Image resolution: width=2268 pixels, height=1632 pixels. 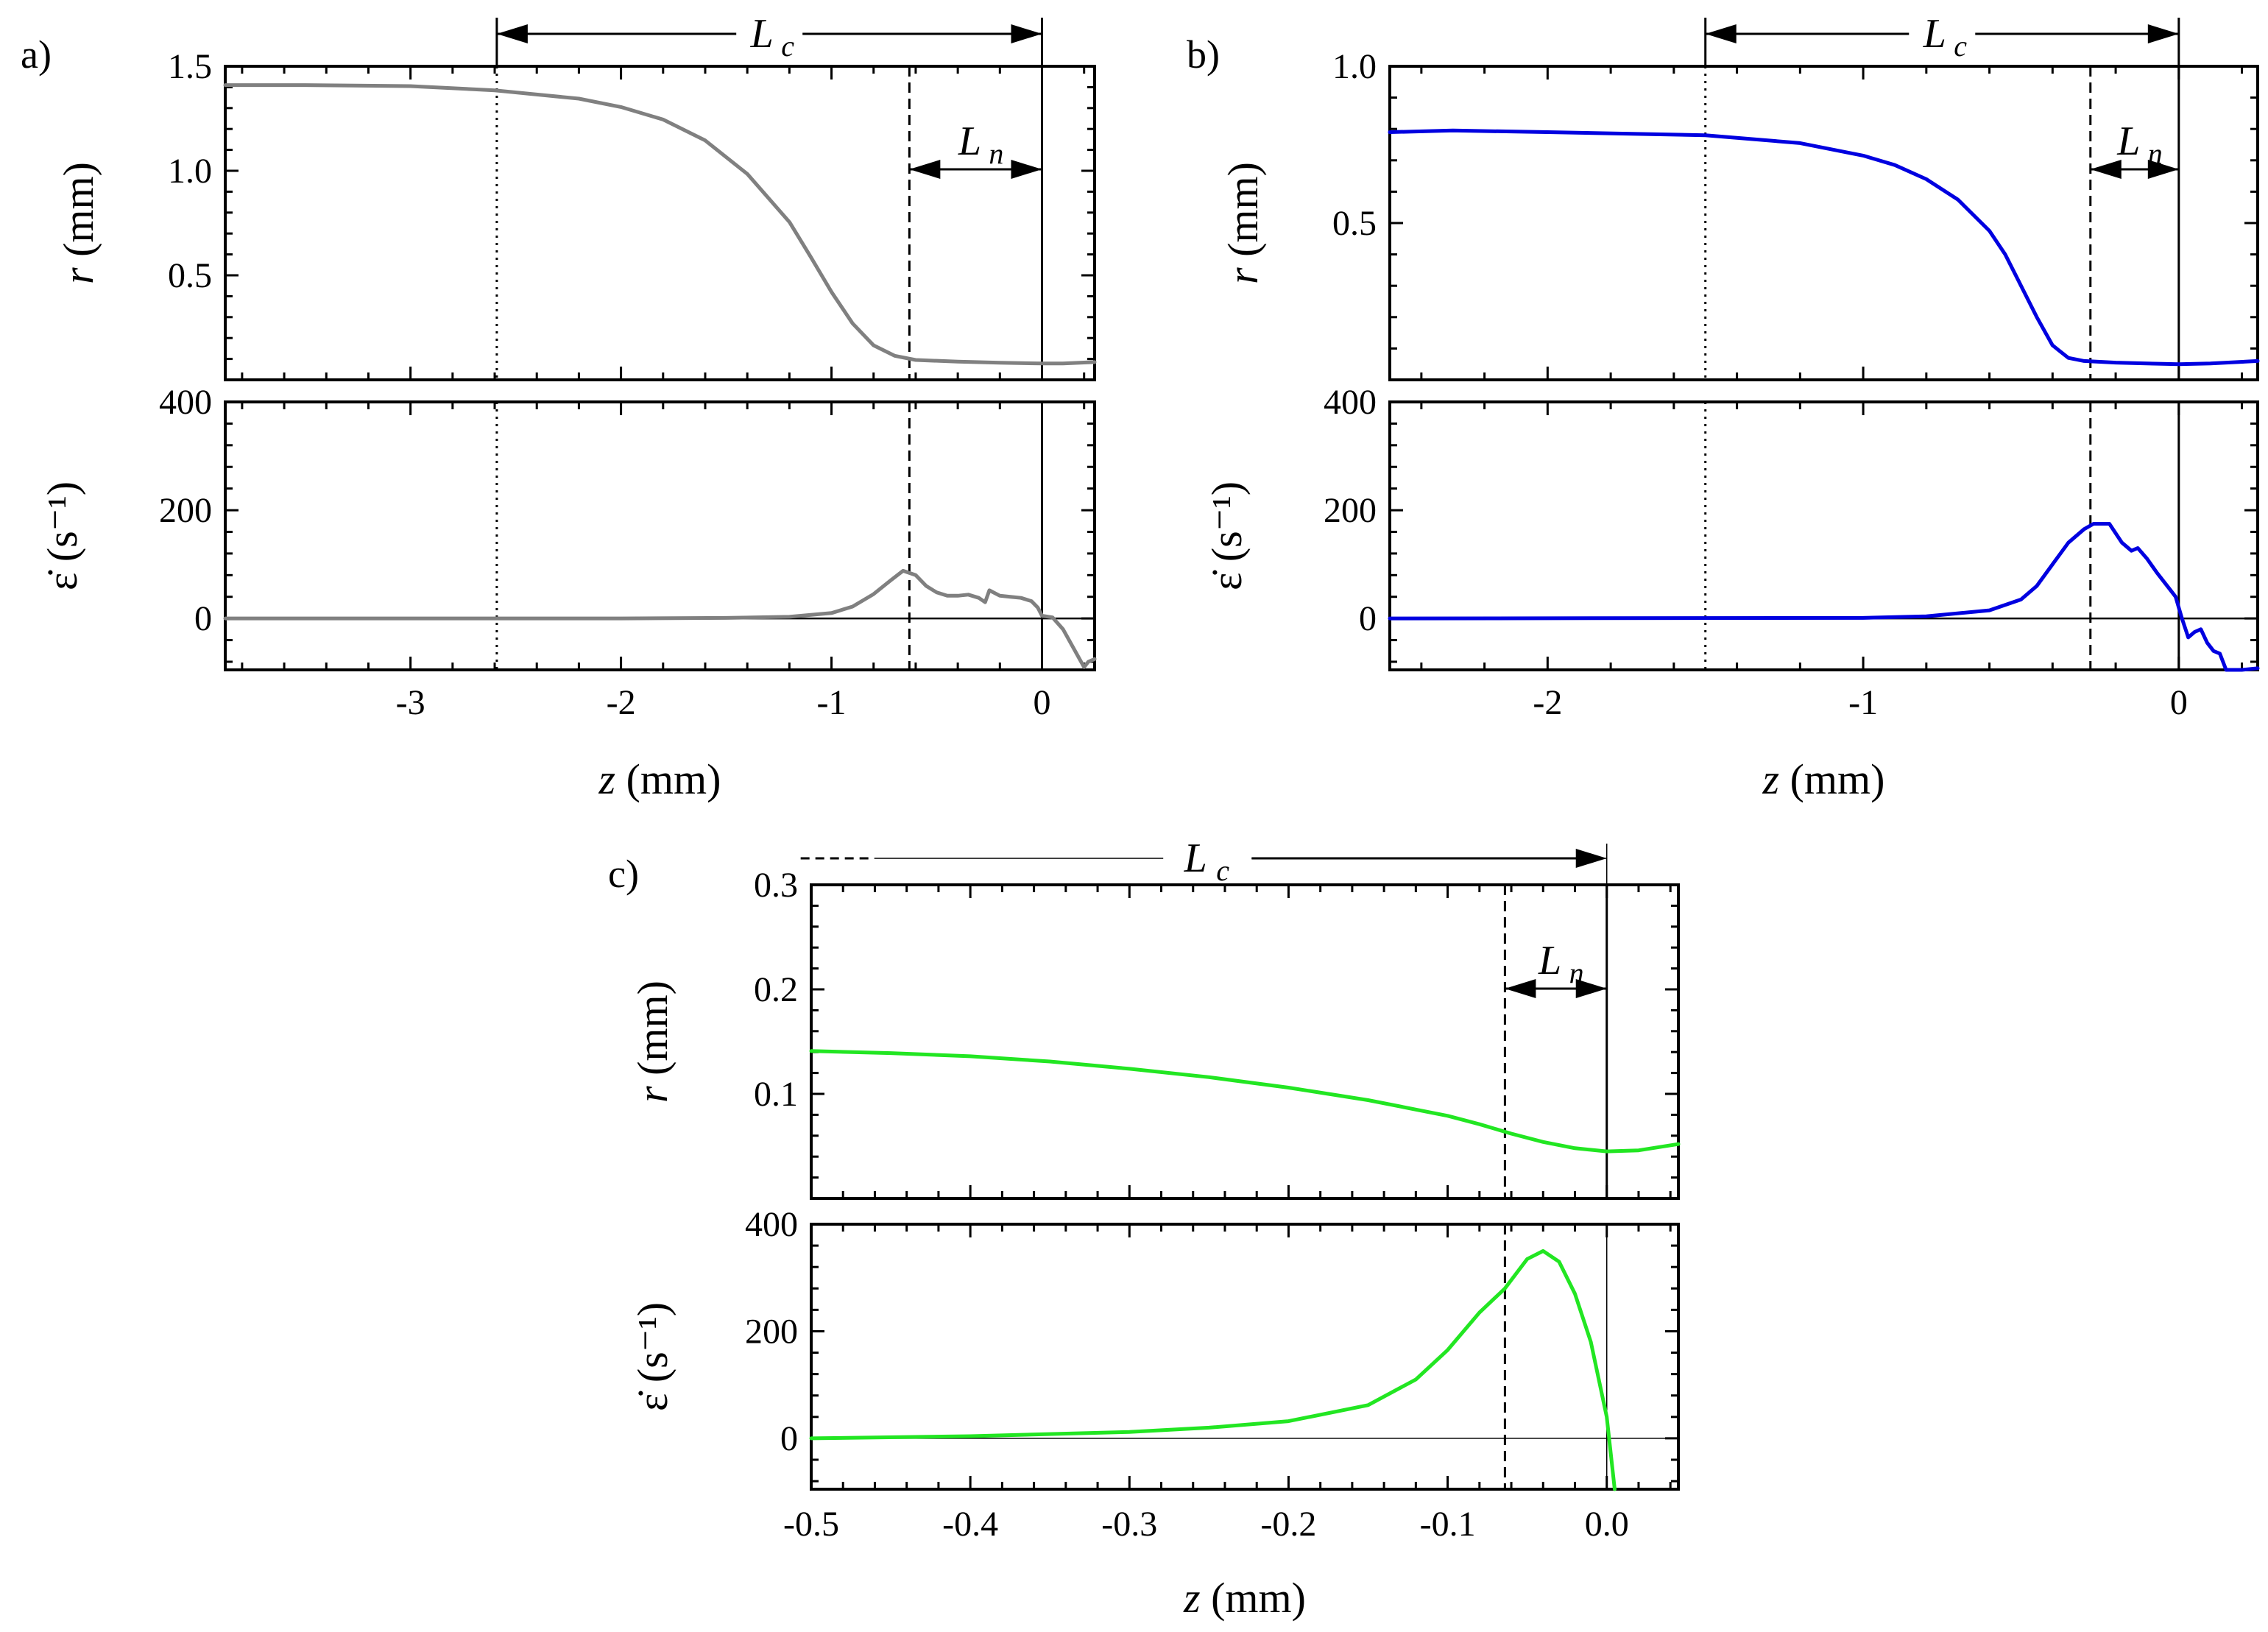 What do you see at coordinates (1203, 54) in the screenshot?
I see `panel-label: b)` at bounding box center [1203, 54].